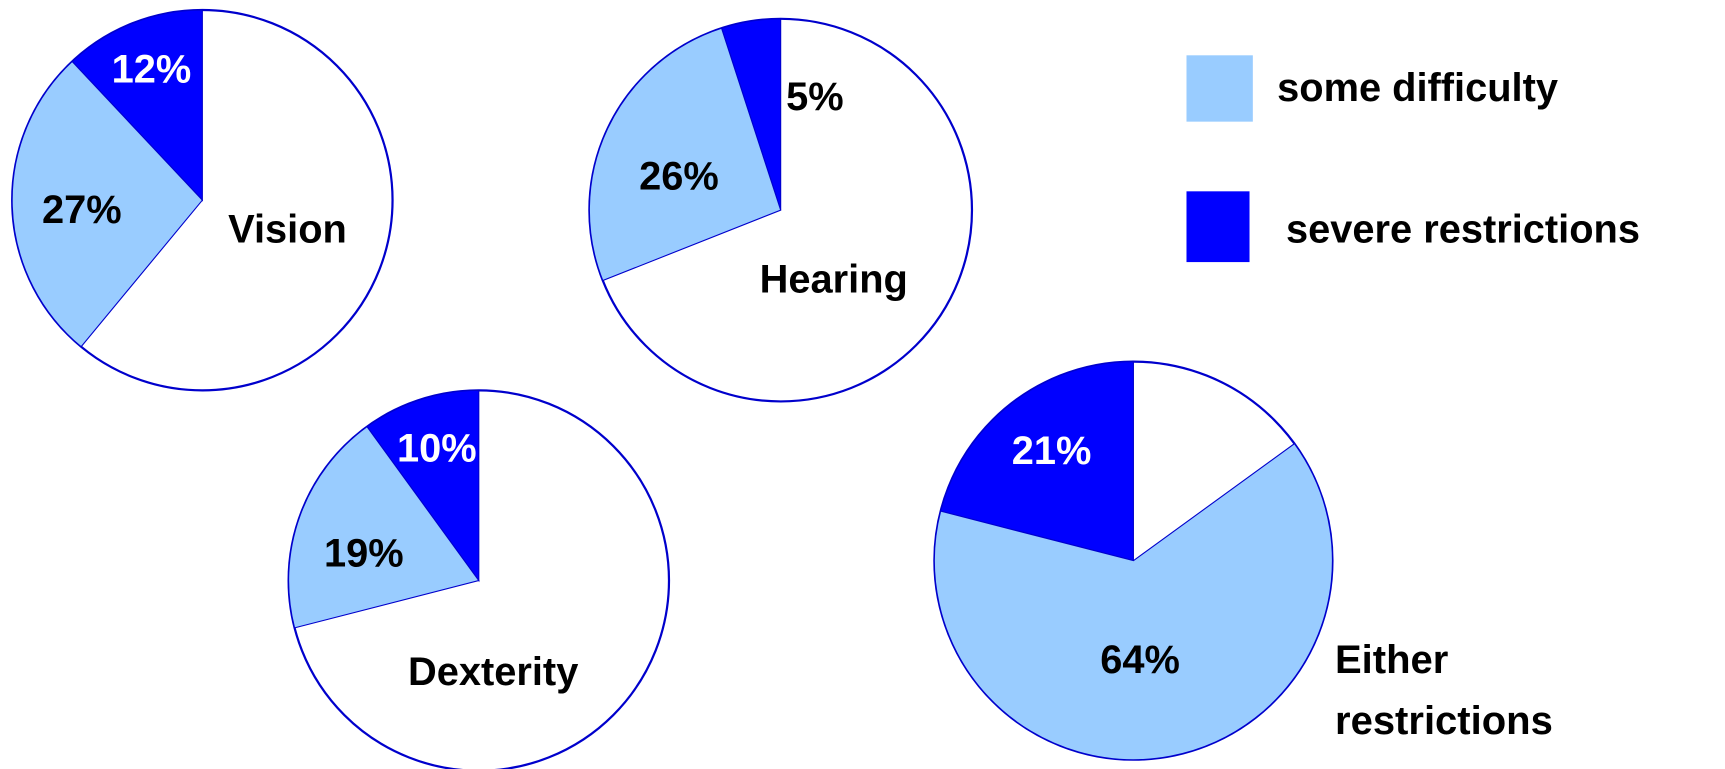 The height and width of the screenshot is (769, 1725). I want to click on slice-label: 5%, so click(815, 97).